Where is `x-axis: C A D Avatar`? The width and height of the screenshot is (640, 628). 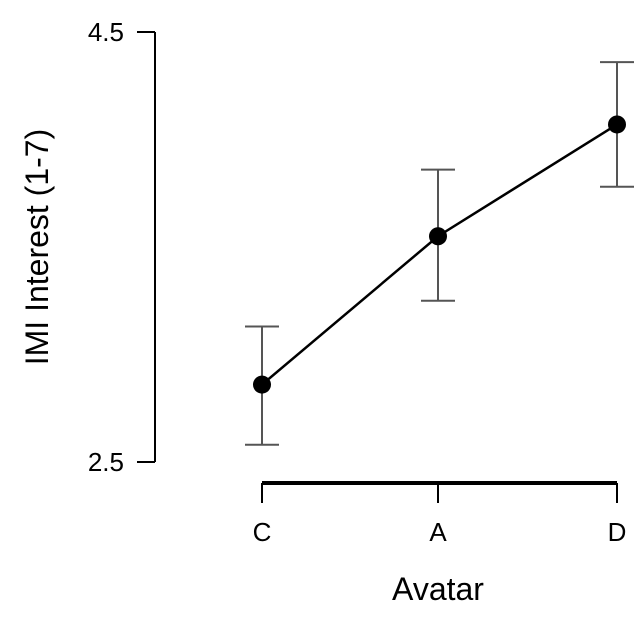
x-axis: C A D Avatar is located at coordinates (440, 544).